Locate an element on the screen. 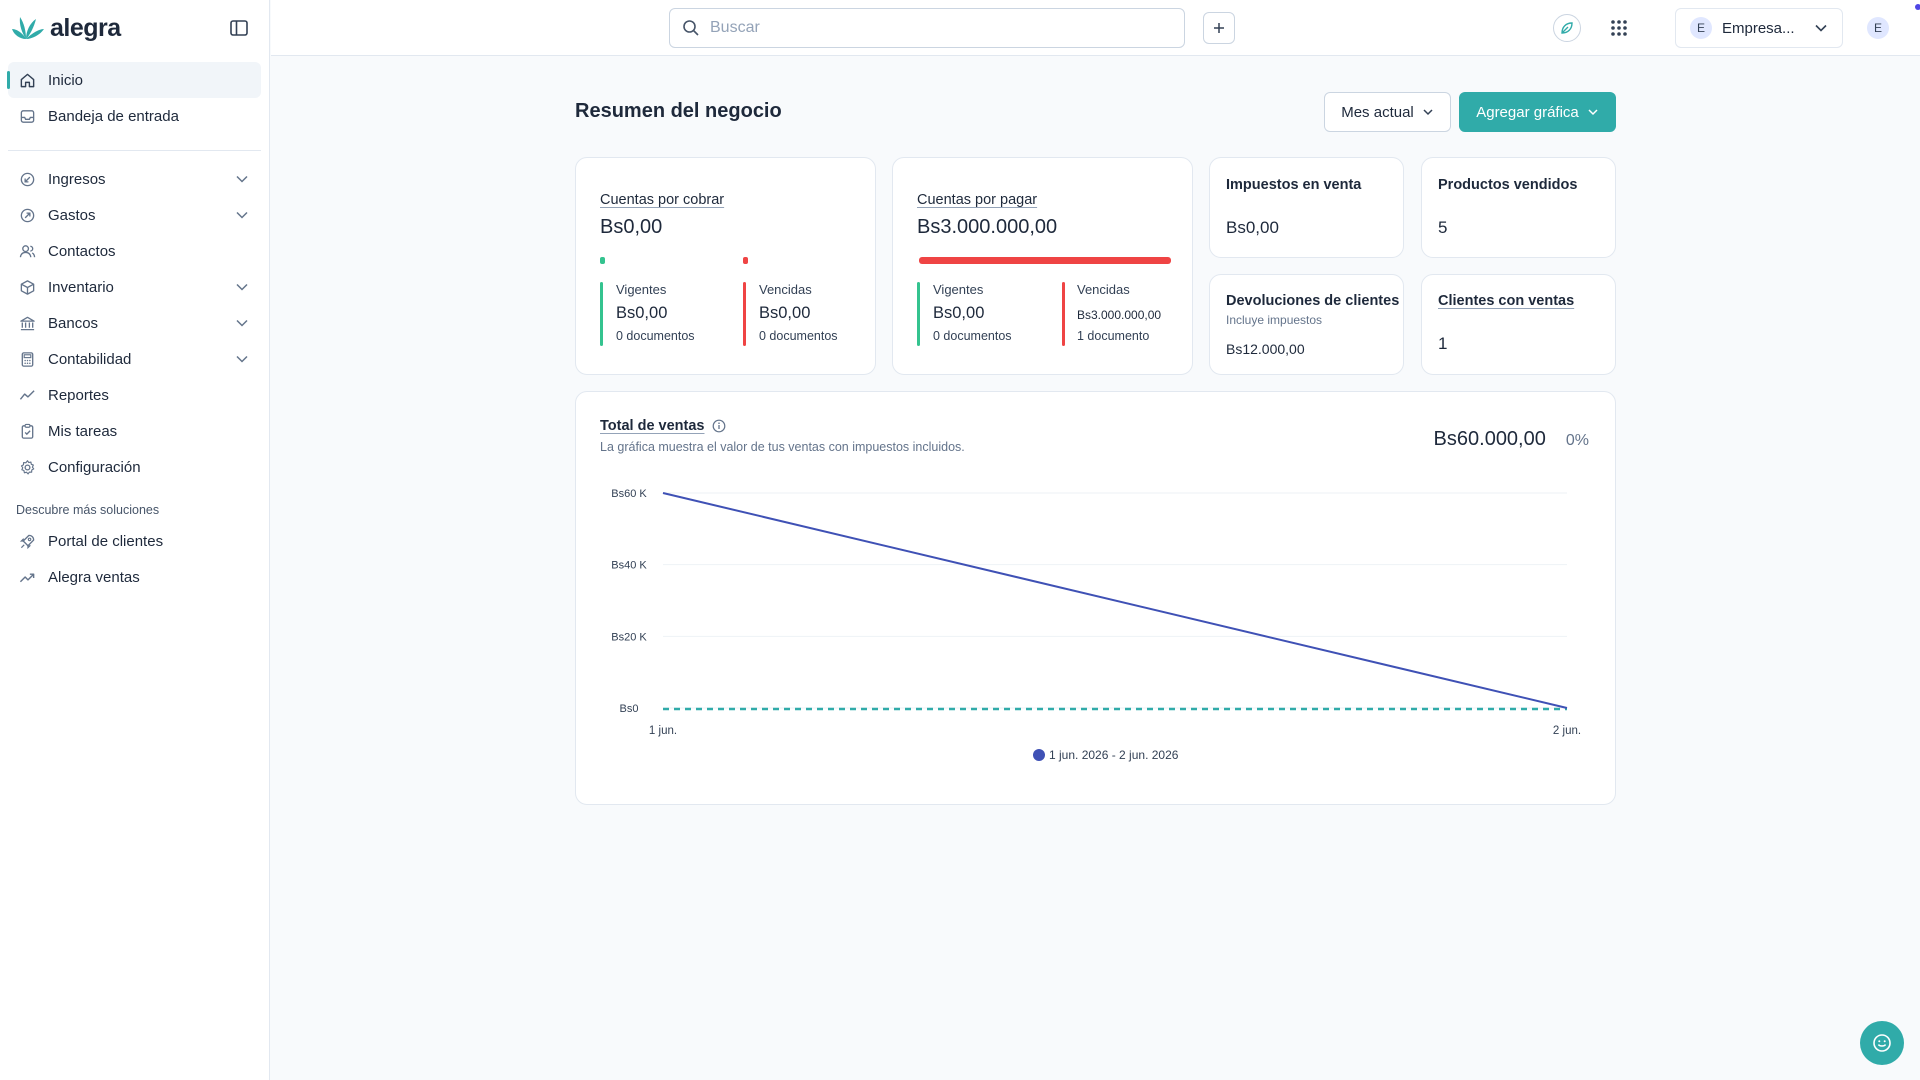 The width and height of the screenshot is (1920, 1080). add-chart-button: Agregar gráfica is located at coordinates (1537, 112).